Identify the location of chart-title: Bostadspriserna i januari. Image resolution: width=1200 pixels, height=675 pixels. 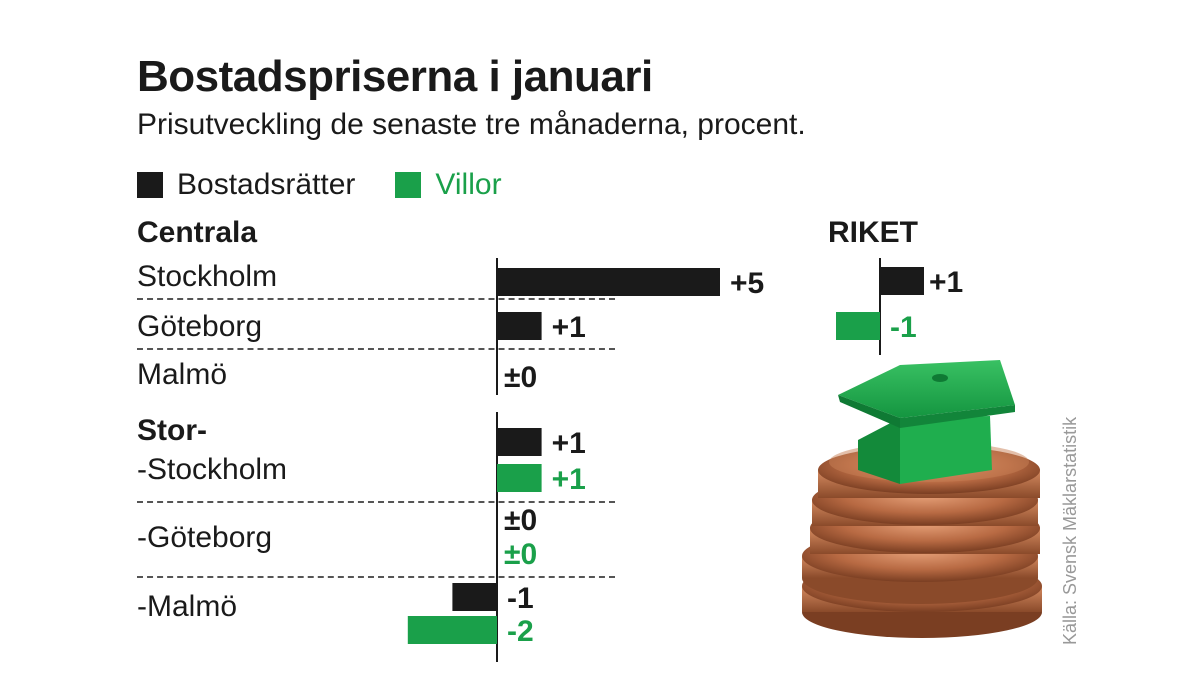
(395, 76).